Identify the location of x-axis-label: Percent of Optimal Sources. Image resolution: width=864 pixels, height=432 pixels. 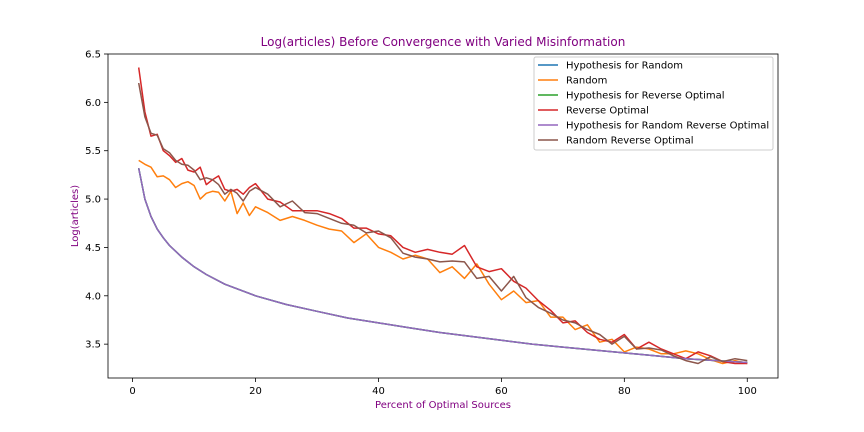
(443, 405).